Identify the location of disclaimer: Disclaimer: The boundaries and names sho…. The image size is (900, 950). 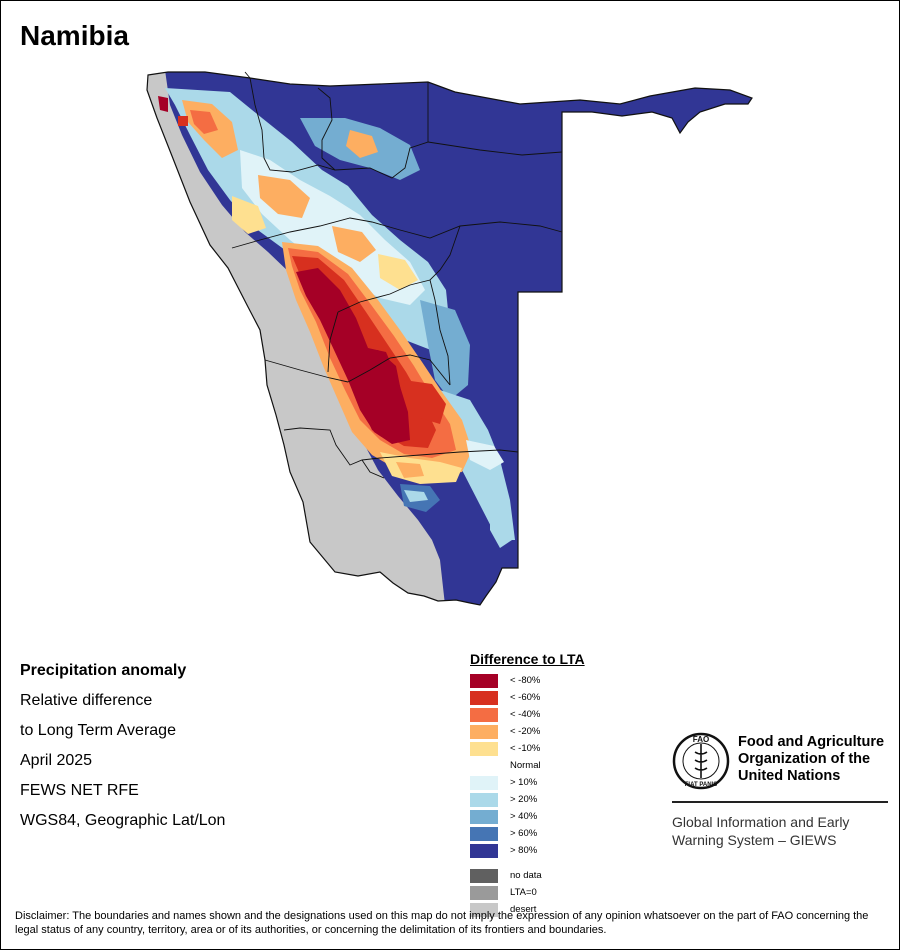
(442, 923).